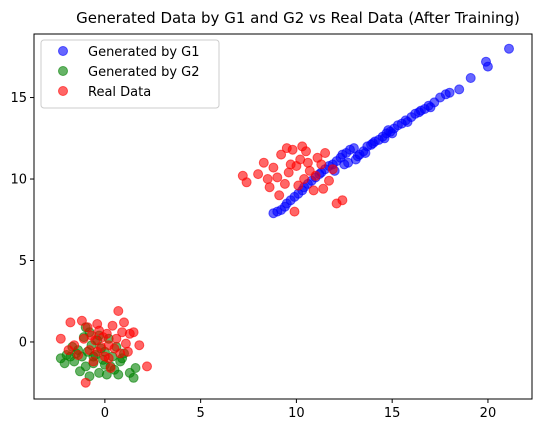 This screenshot has width=543, height=435. Describe the element at coordinates (144, 72) in the screenshot. I see `legend-label: Generated by G2` at that location.